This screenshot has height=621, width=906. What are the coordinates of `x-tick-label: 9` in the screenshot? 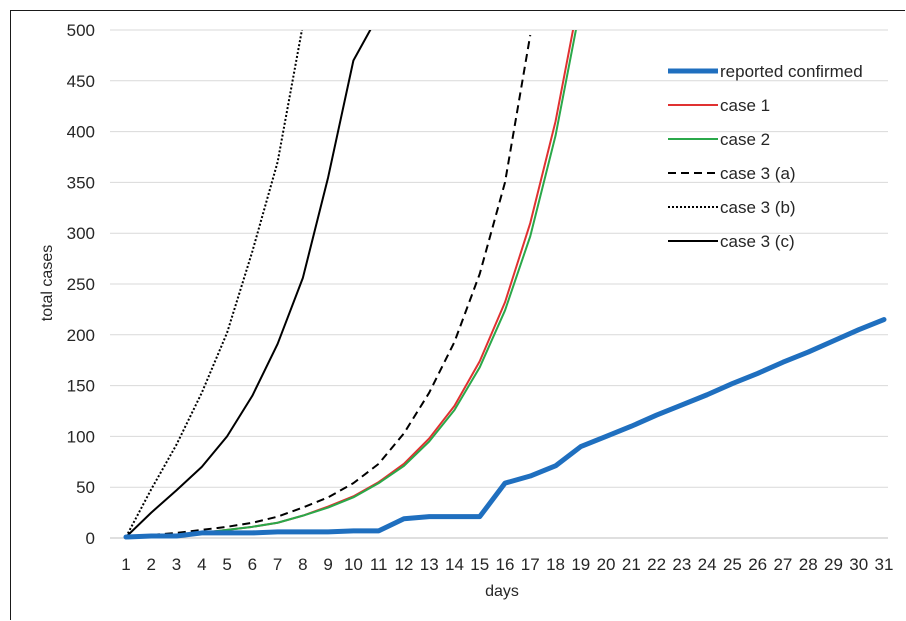 It's located at (327, 564).